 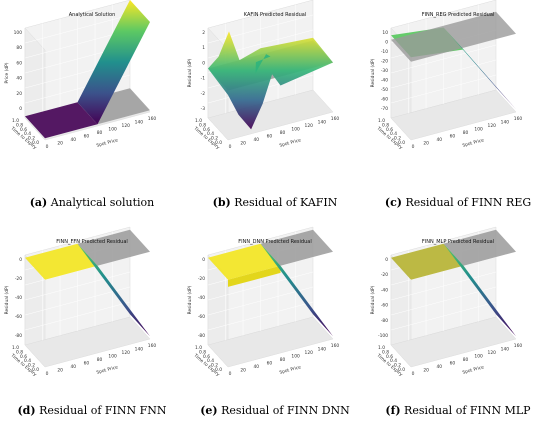 What do you see at coordinates (92, 242) in the screenshot?
I see `chart-title: FINN_FFN Predicted Residual` at bounding box center [92, 242].